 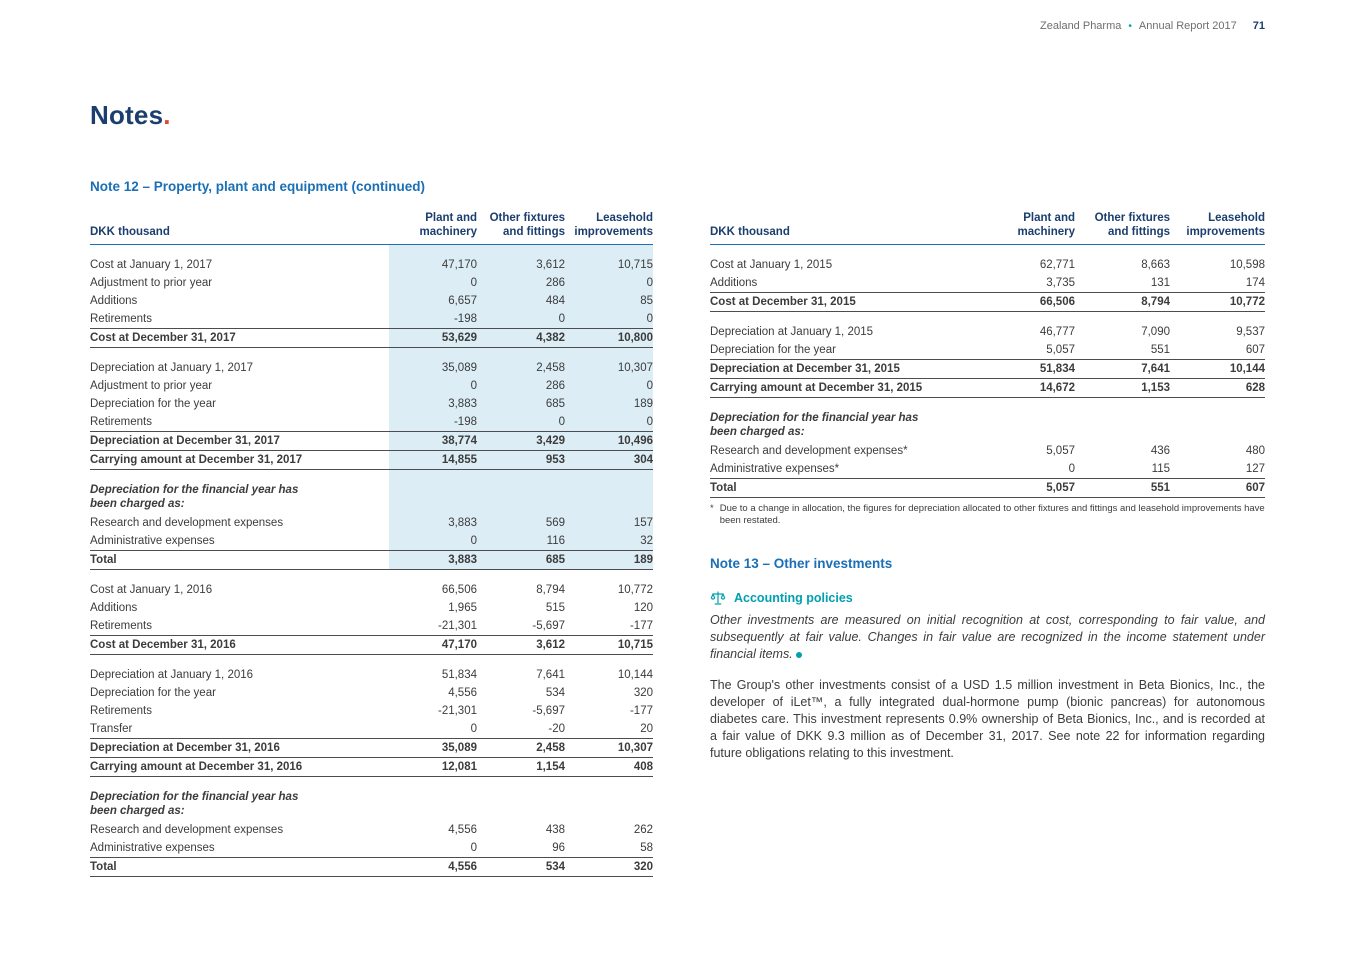 What do you see at coordinates (775, 469) in the screenshot?
I see `row-label: Administrative expenses*` at bounding box center [775, 469].